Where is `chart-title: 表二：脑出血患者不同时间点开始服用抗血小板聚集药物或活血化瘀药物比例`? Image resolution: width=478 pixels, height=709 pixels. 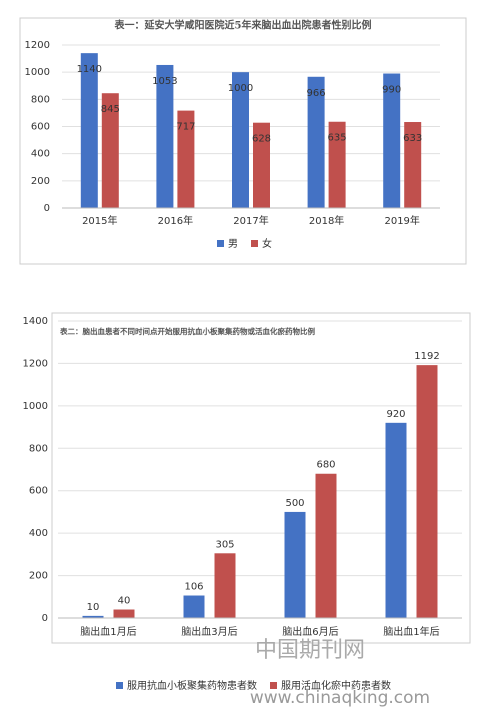 chart-title: 表二：脑出血患者不同时间点开始服用抗血小板聚集药物或活血化瘀药物比例 is located at coordinates (187, 331).